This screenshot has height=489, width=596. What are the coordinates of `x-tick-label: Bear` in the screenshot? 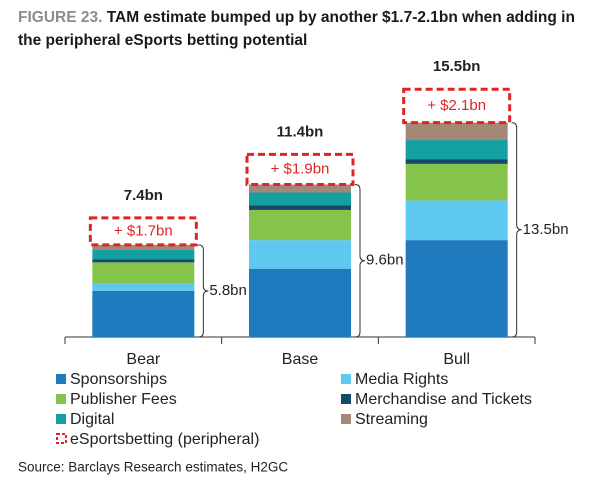 It's located at (143, 359).